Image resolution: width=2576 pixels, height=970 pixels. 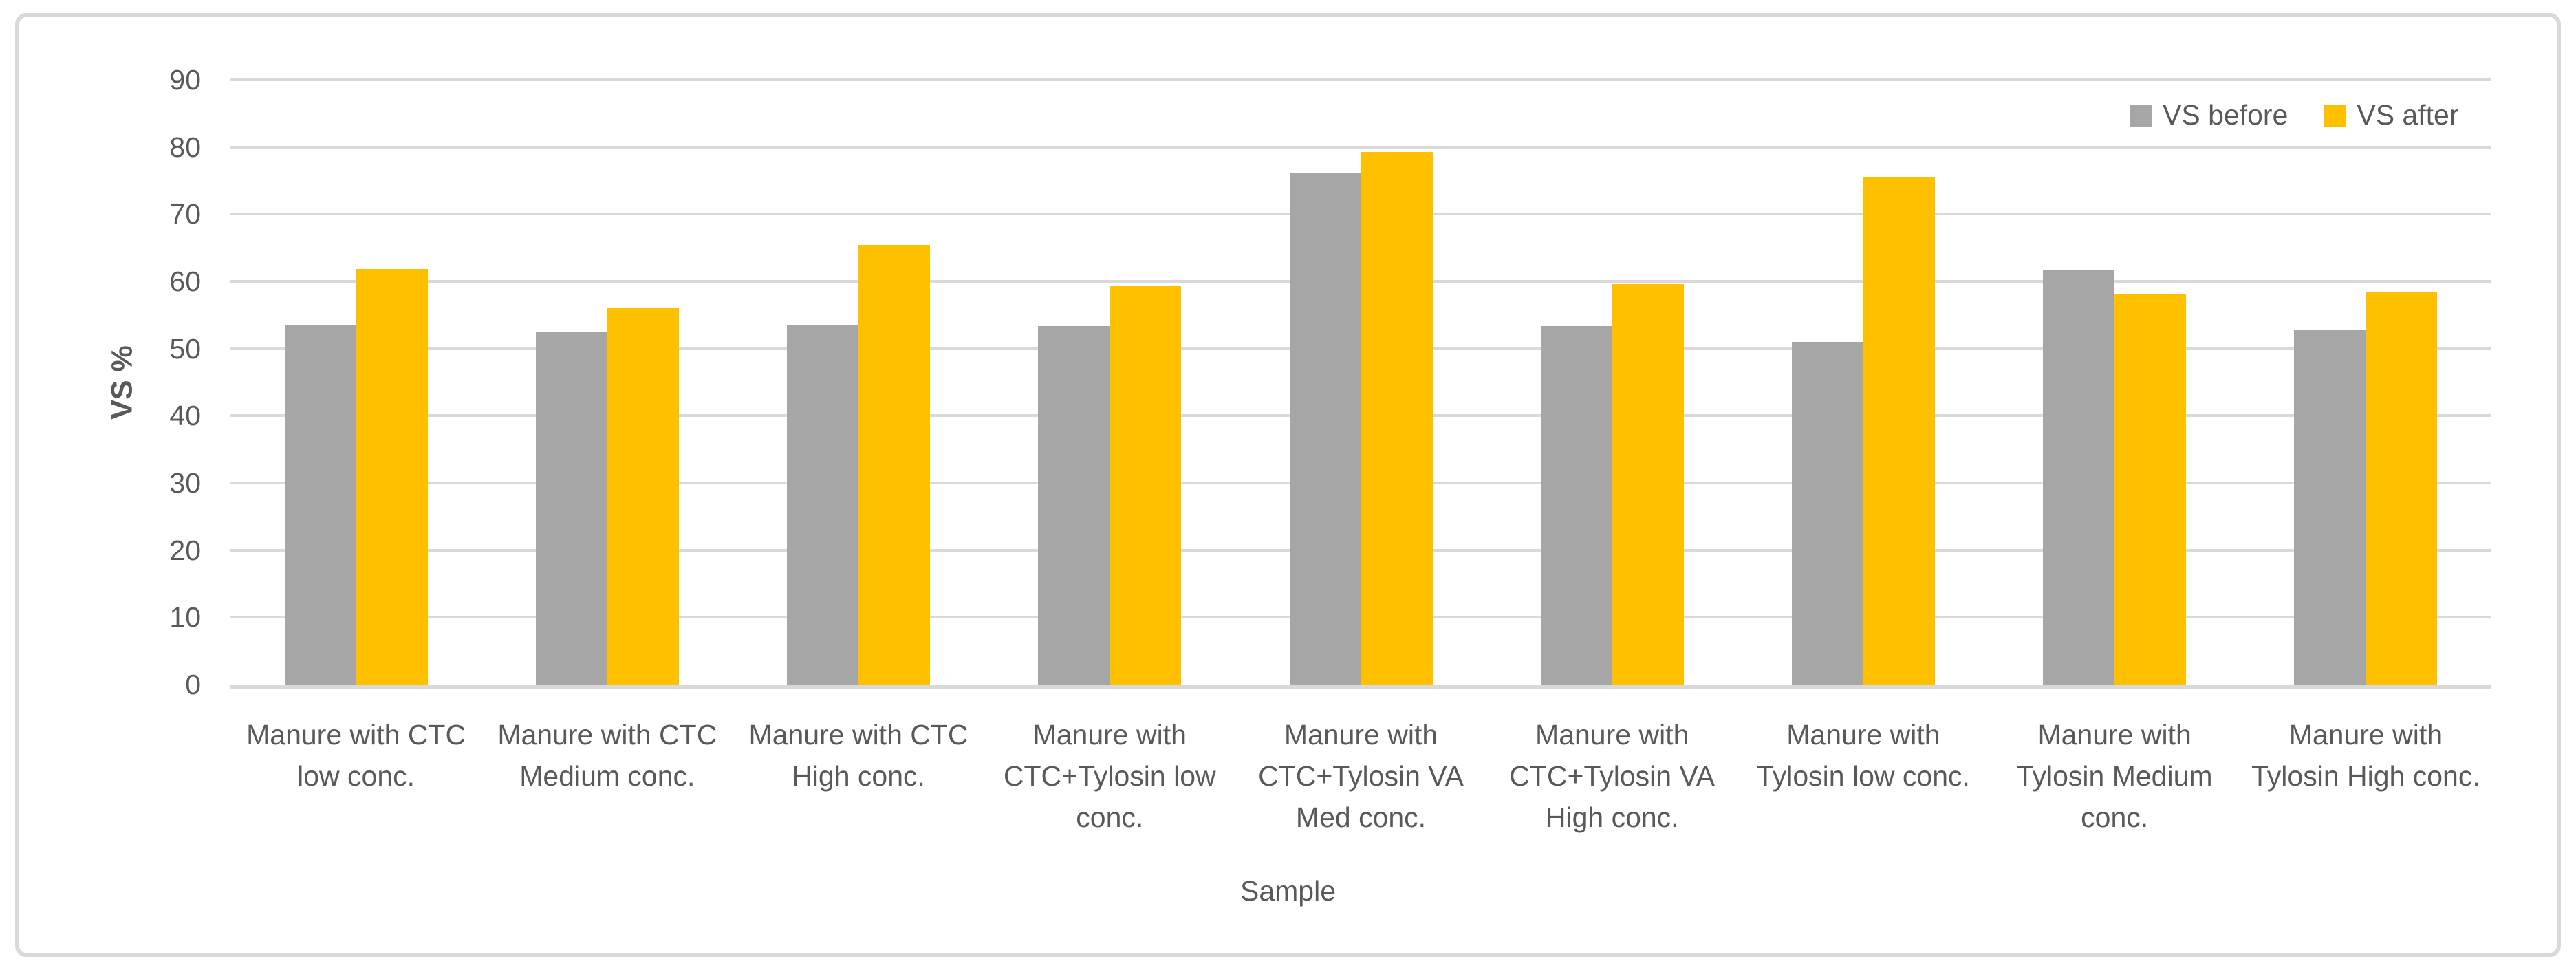 I want to click on legend-item-vs-before: VS before, so click(x=2209, y=115).